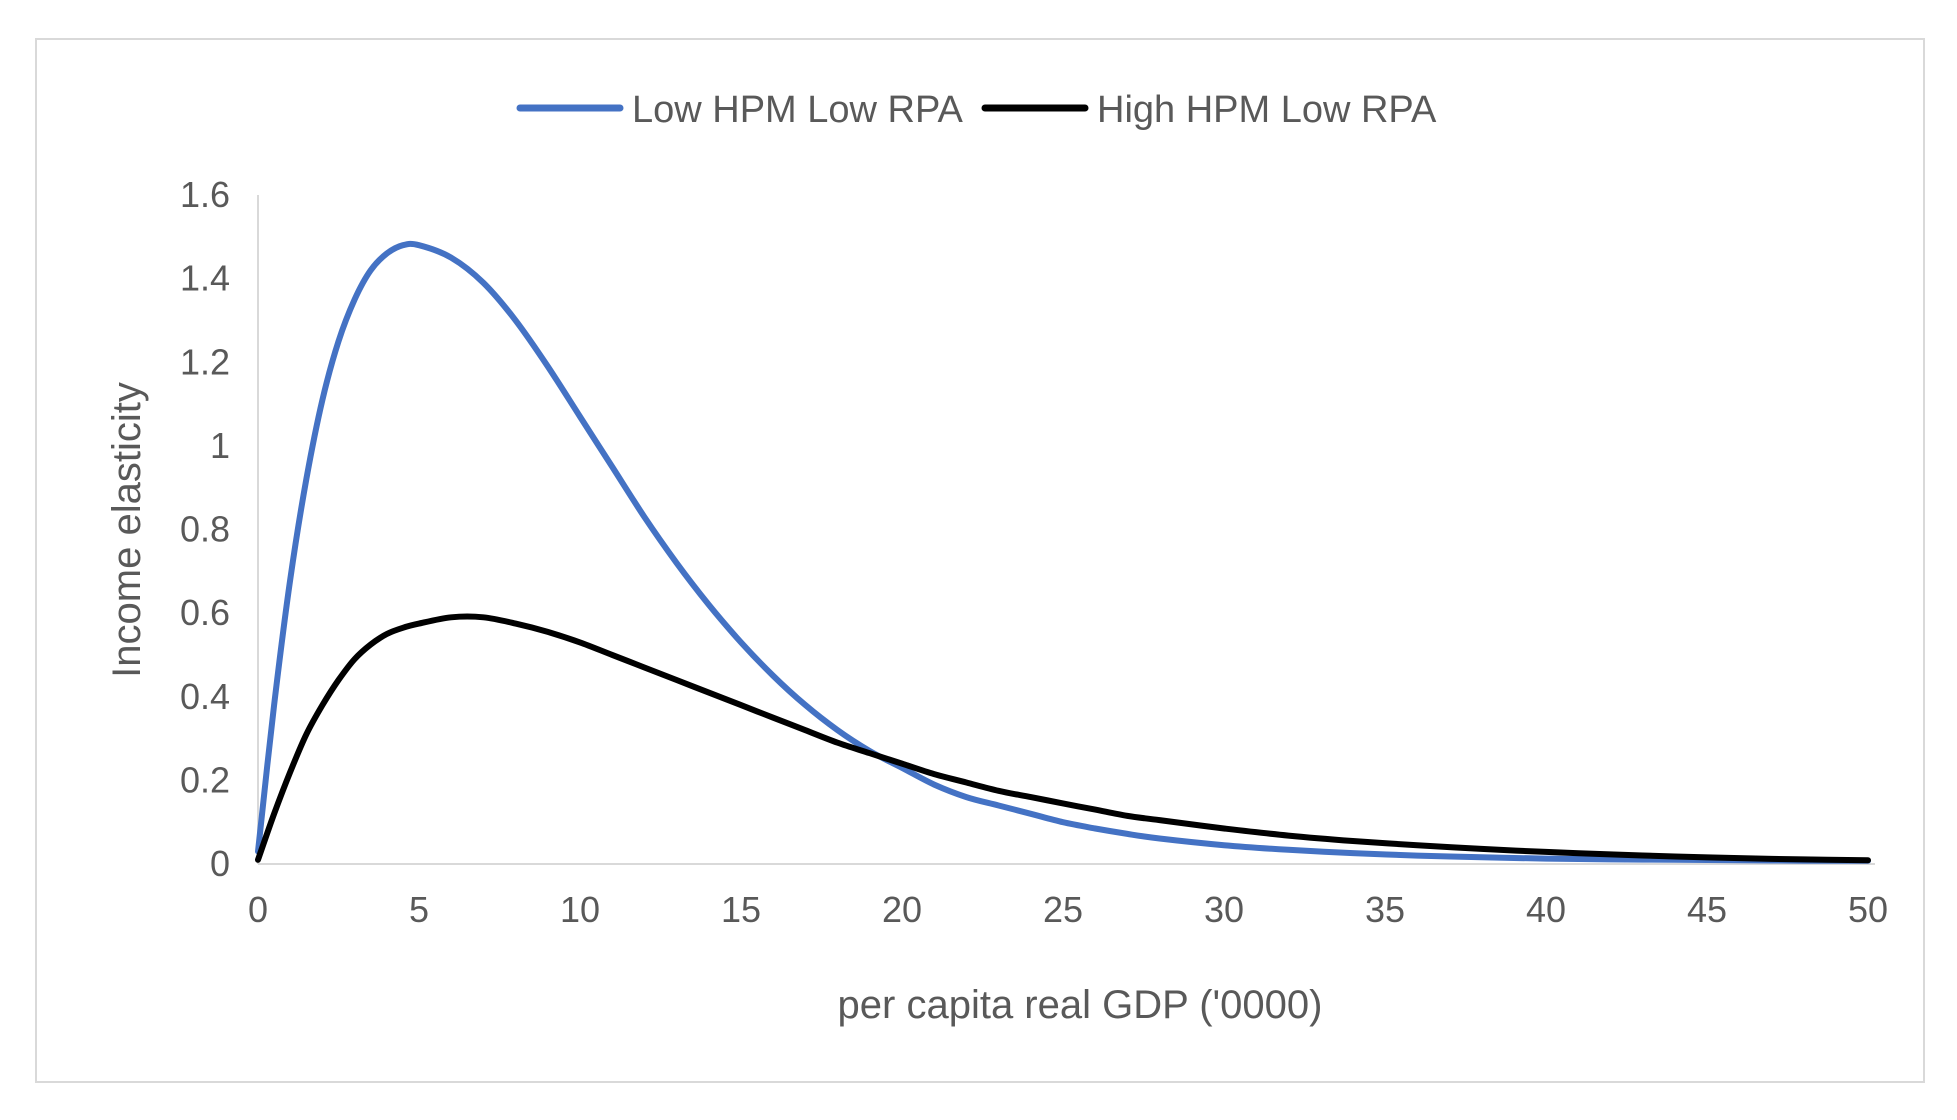 The width and height of the screenshot is (1957, 1120). What do you see at coordinates (580, 909) in the screenshot?
I see `x-tick-label: 10` at bounding box center [580, 909].